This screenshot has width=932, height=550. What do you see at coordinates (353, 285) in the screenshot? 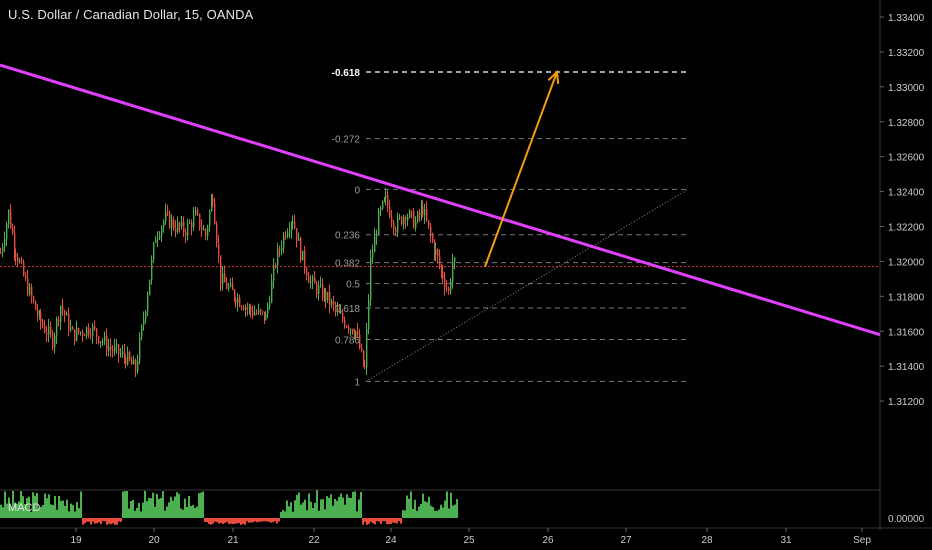
I see `fib-level-label: 0.5` at bounding box center [353, 285].